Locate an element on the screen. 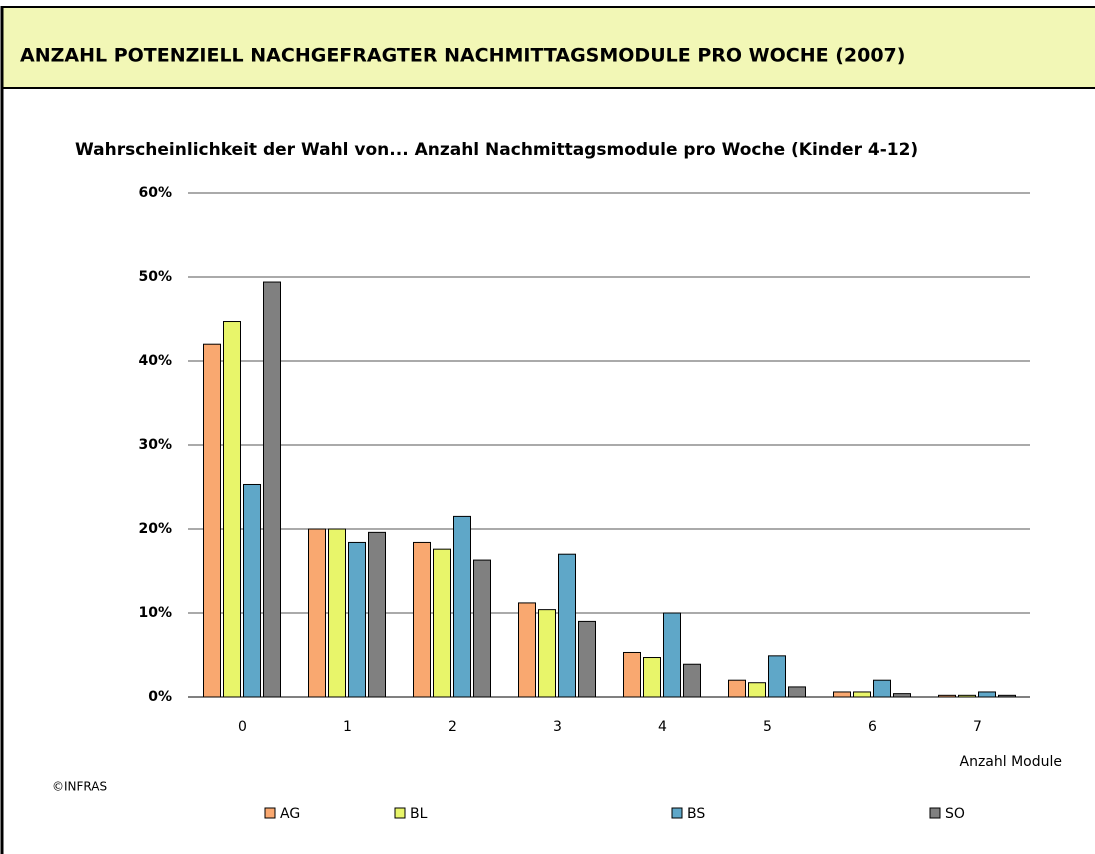 The width and height of the screenshot is (1095, 854). y-tick-label: 10% is located at coordinates (155, 613).